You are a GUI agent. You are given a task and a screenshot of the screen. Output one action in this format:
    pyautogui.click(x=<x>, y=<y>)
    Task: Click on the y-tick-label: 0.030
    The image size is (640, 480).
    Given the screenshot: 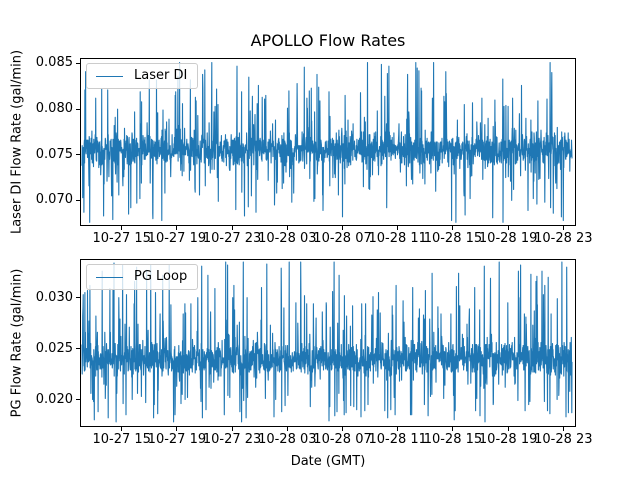 What is the action you would take?
    pyautogui.click(x=54, y=297)
    